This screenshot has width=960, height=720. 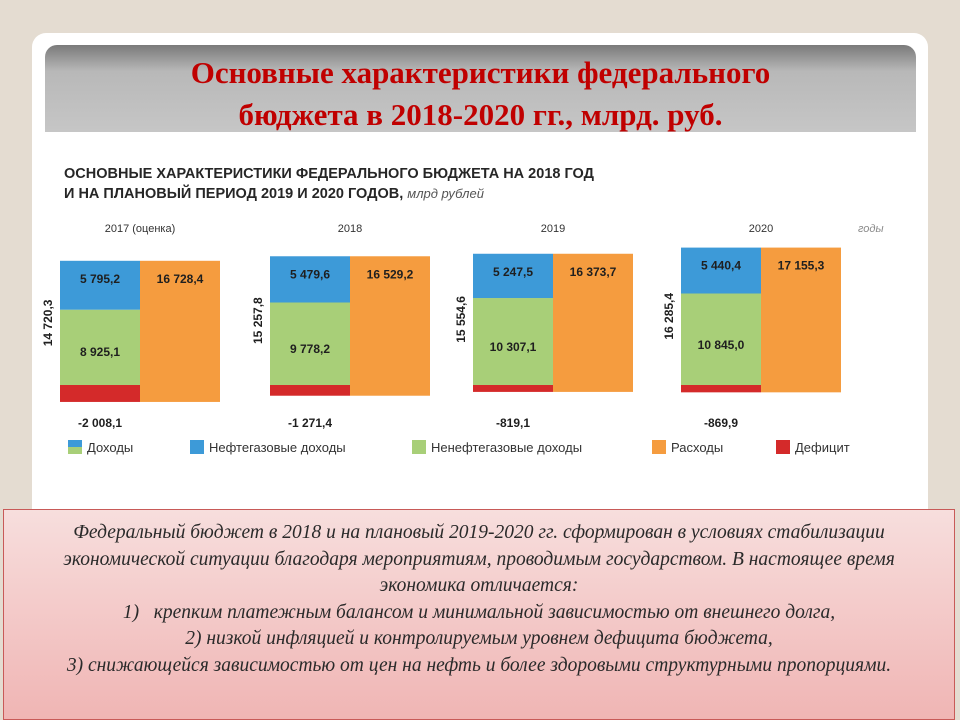 I want to click on value-label-deficit: -819,1, so click(x=513, y=423).